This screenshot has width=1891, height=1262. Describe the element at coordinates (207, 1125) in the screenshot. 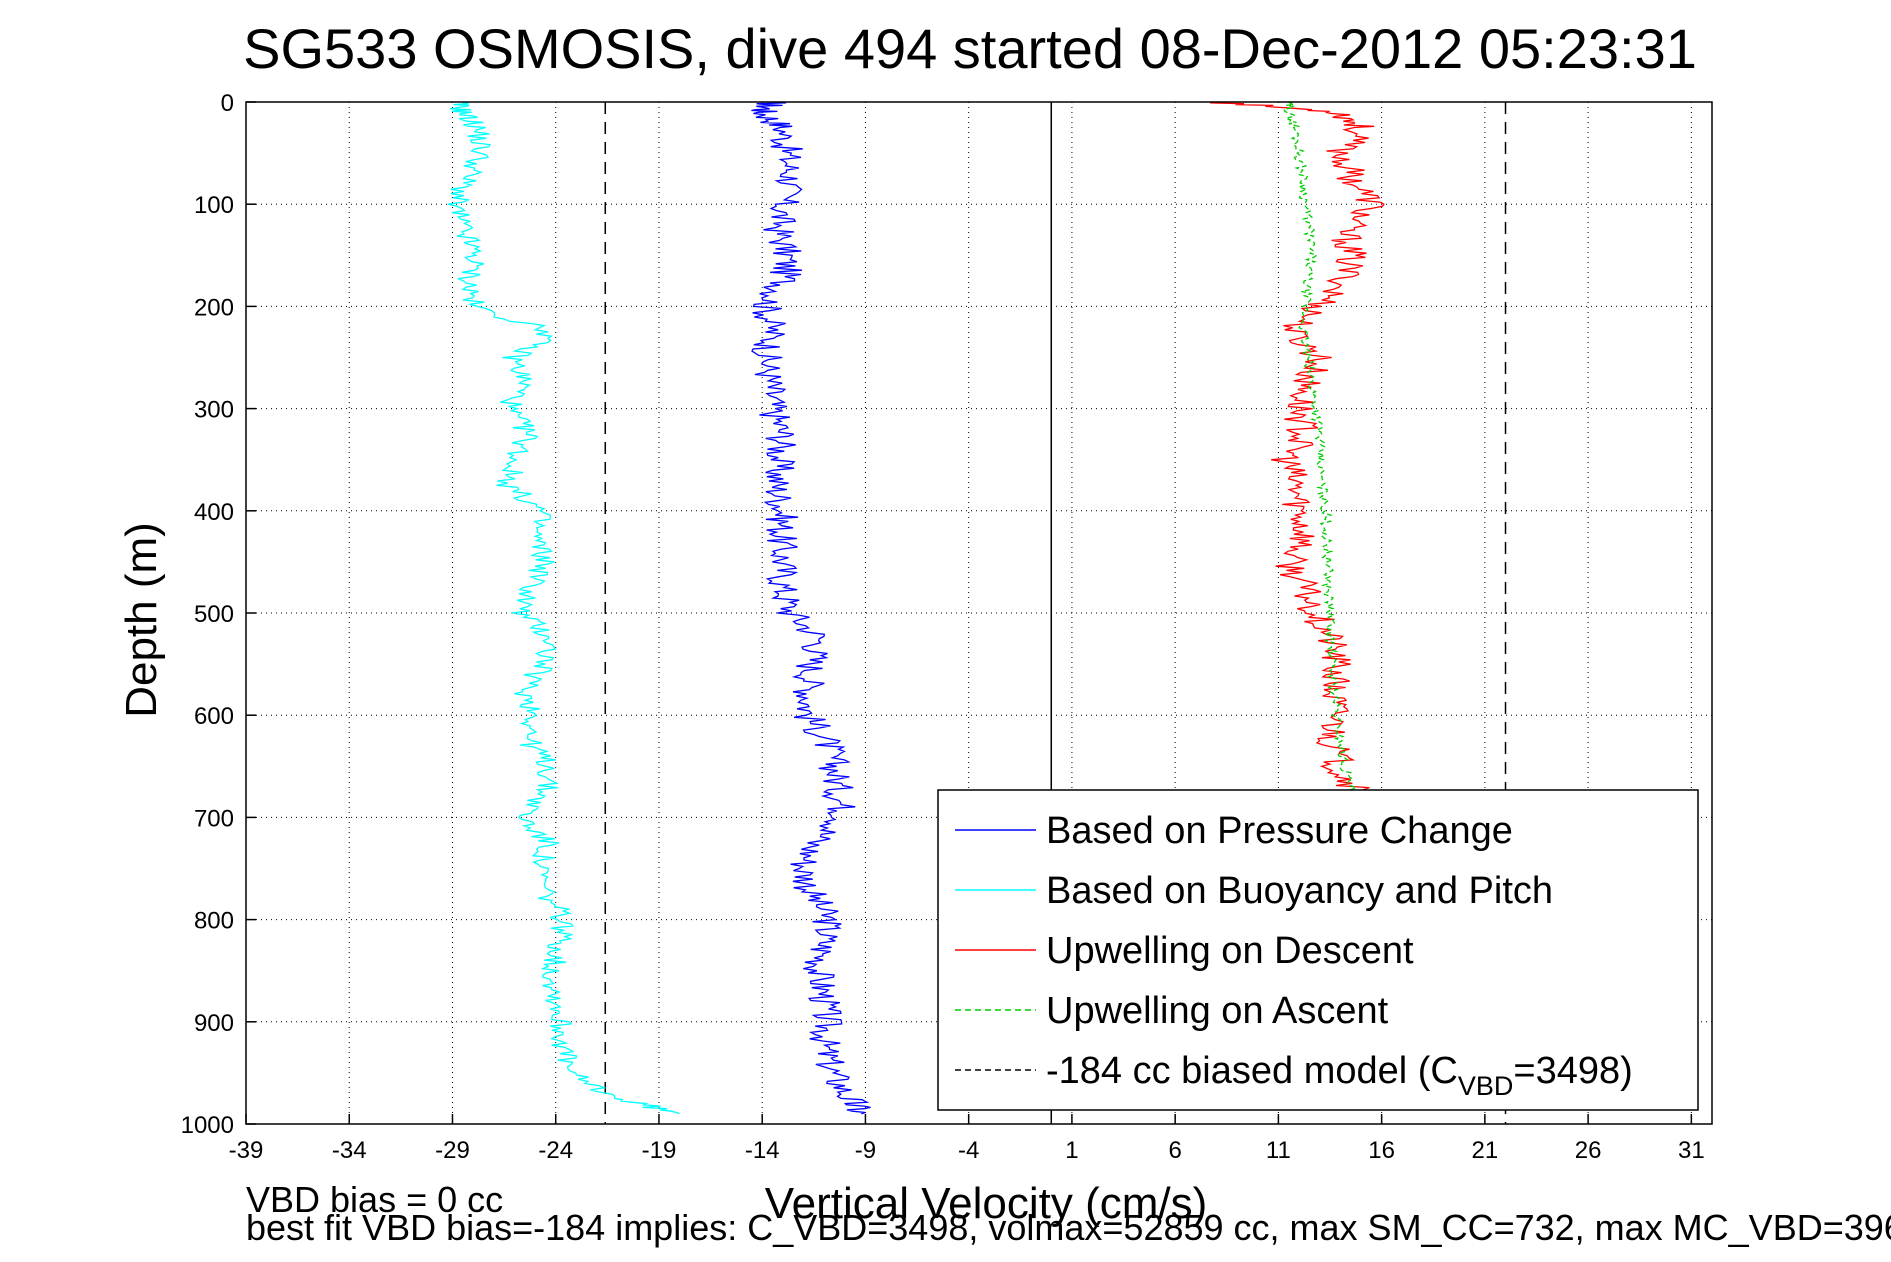

I see `y-tick-label: 1000` at that location.